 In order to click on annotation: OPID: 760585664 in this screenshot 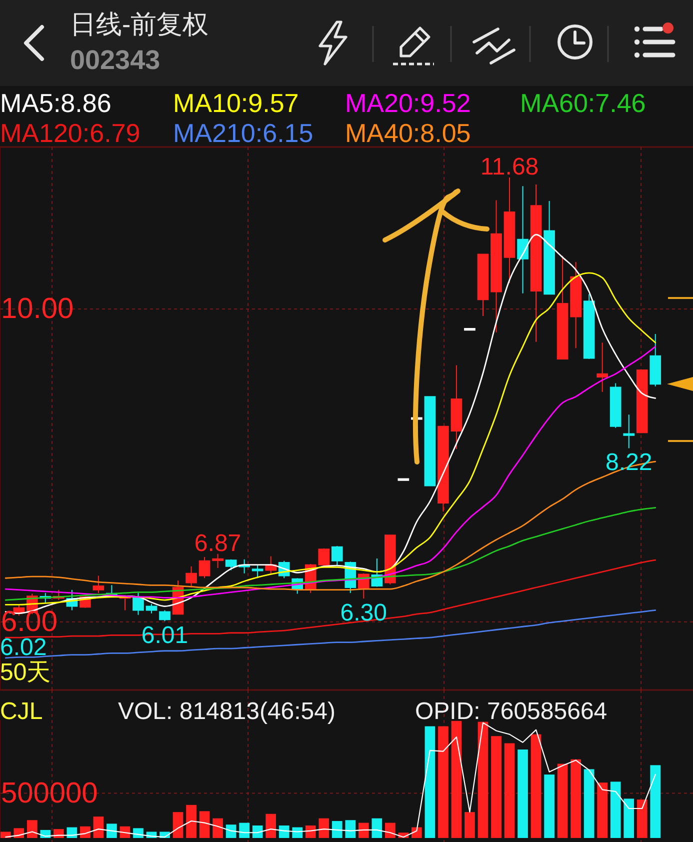, I will do `click(511, 711)`.